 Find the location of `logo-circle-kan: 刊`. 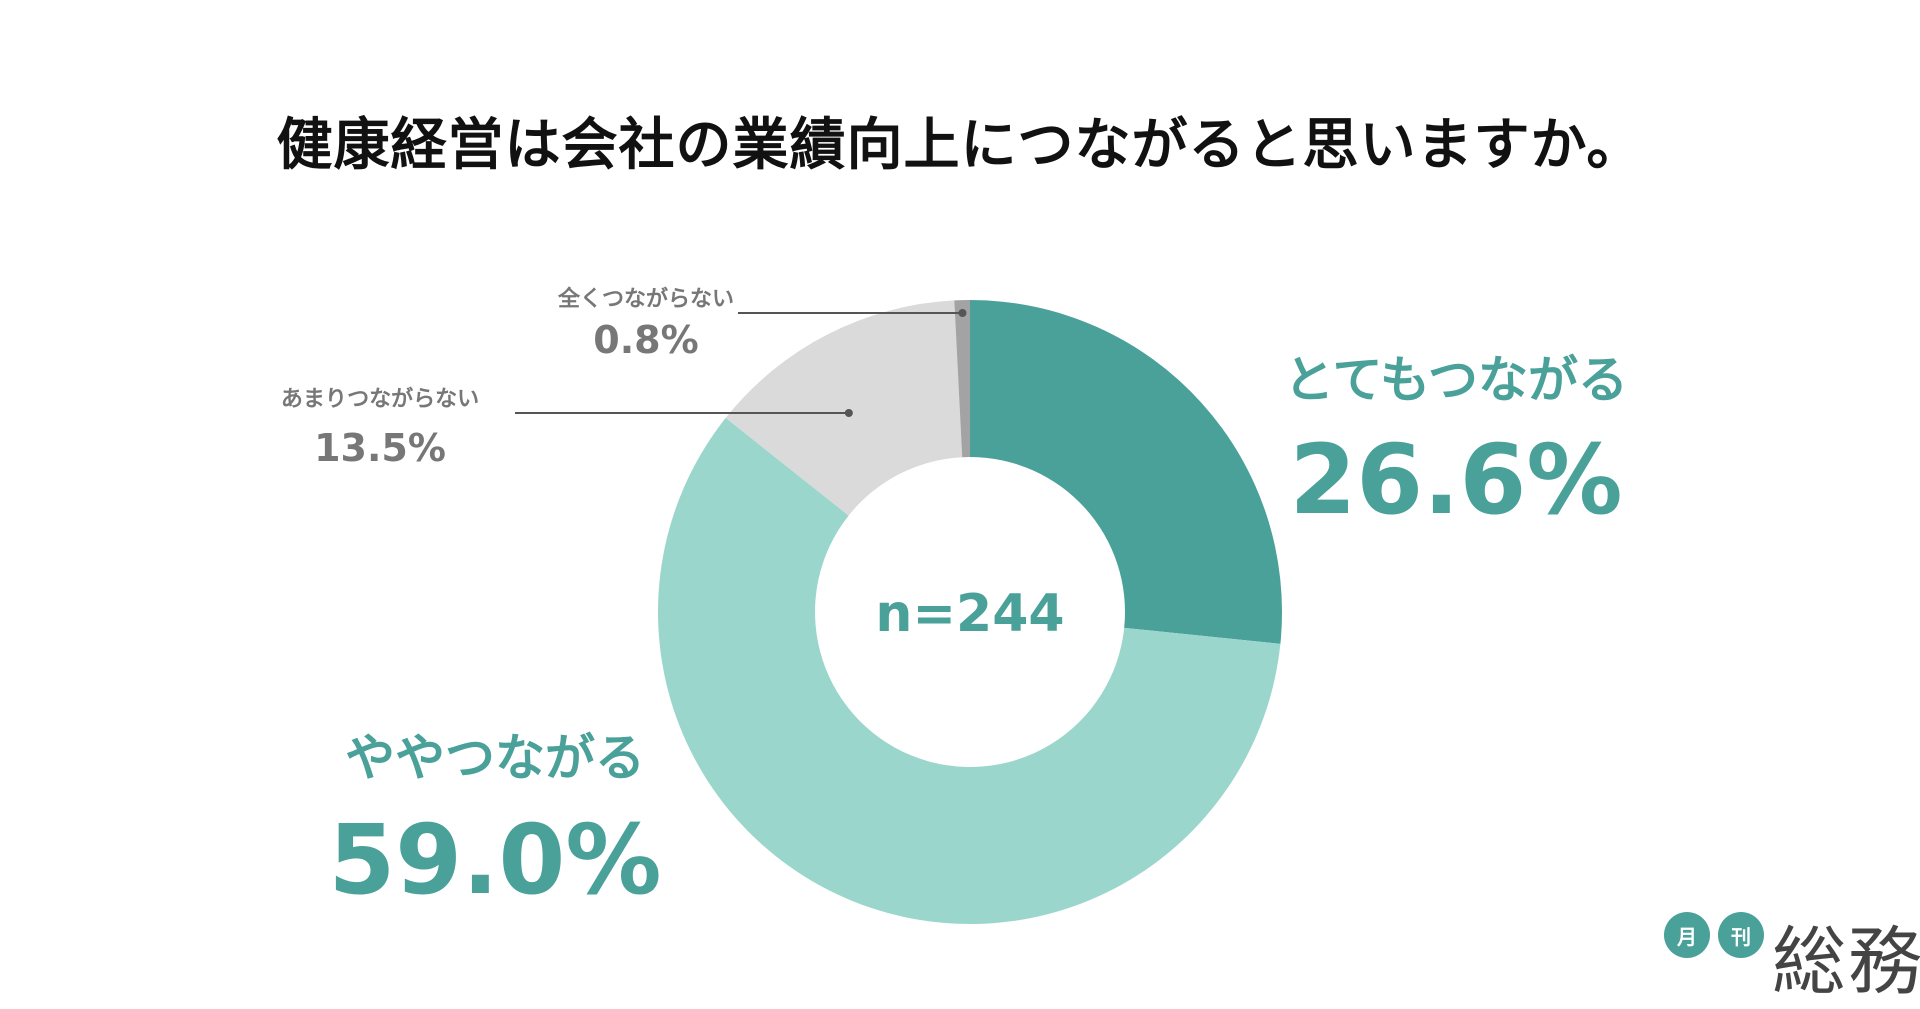

logo-circle-kan: 刊 is located at coordinates (1741, 935).